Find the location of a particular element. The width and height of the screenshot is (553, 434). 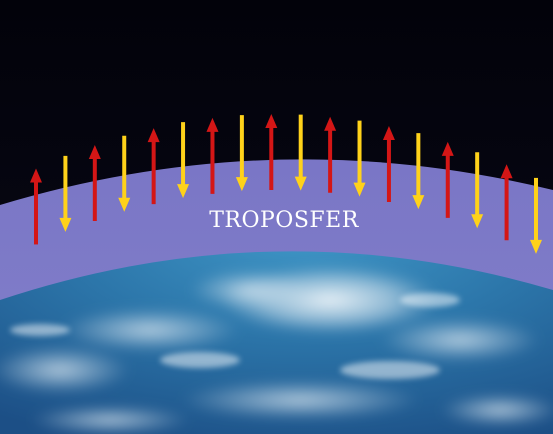

troposphere-label: TROPOSFER is located at coordinates (284, 220).